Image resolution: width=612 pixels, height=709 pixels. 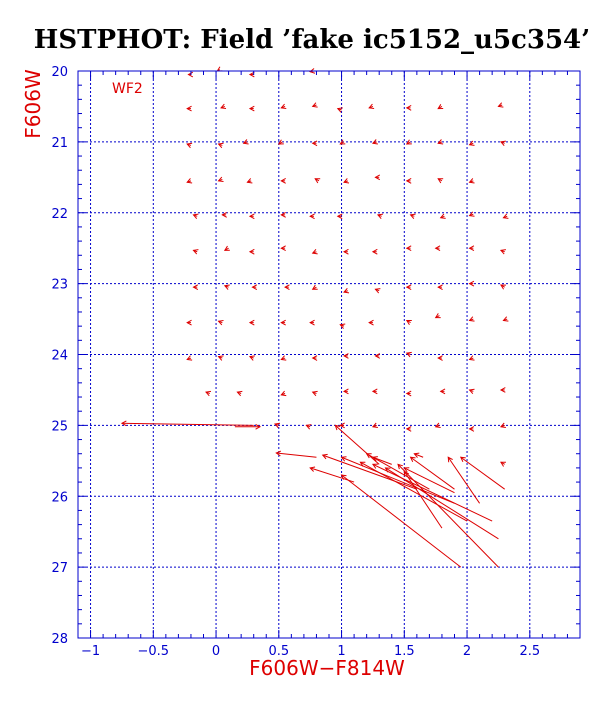 I want to click on y-tick-label: 27, so click(x=59, y=568).